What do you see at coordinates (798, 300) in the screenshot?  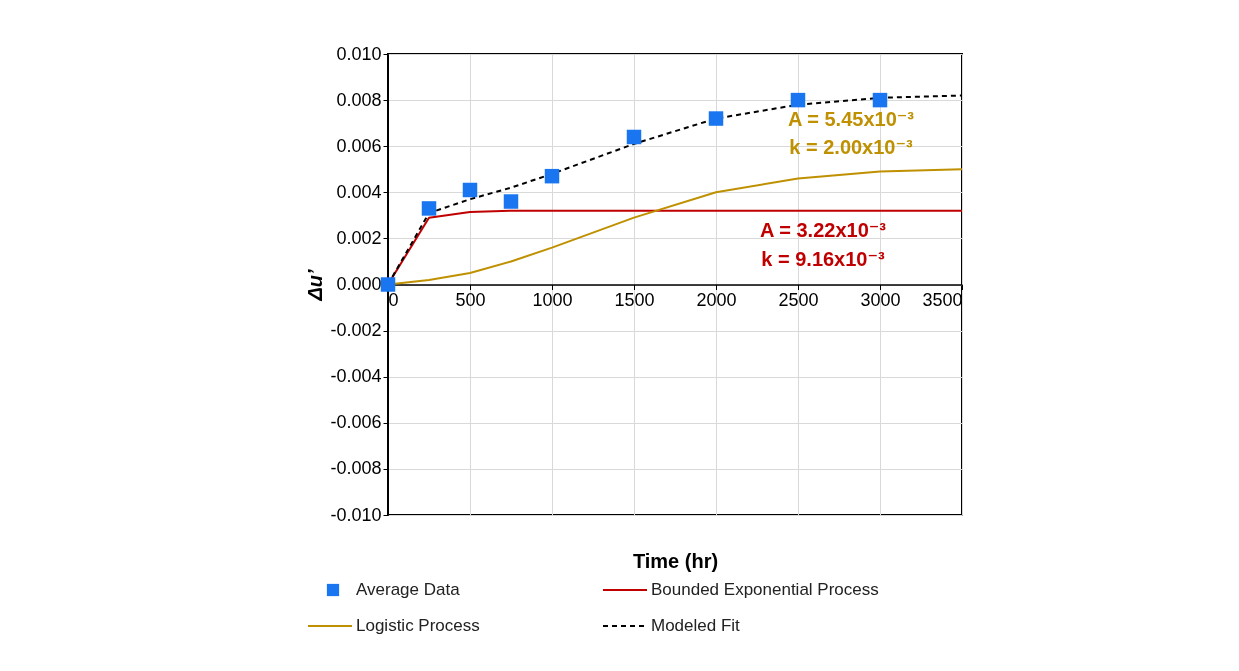 I see `x-tick-label: 2500` at bounding box center [798, 300].